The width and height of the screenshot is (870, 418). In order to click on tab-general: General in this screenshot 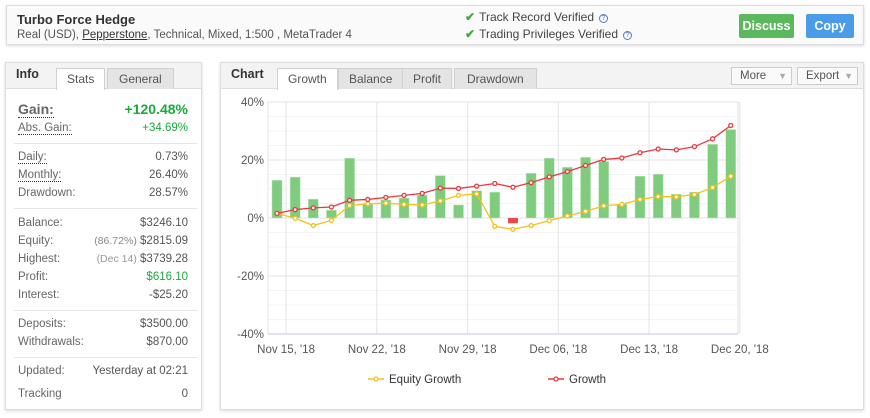, I will do `click(140, 78)`.